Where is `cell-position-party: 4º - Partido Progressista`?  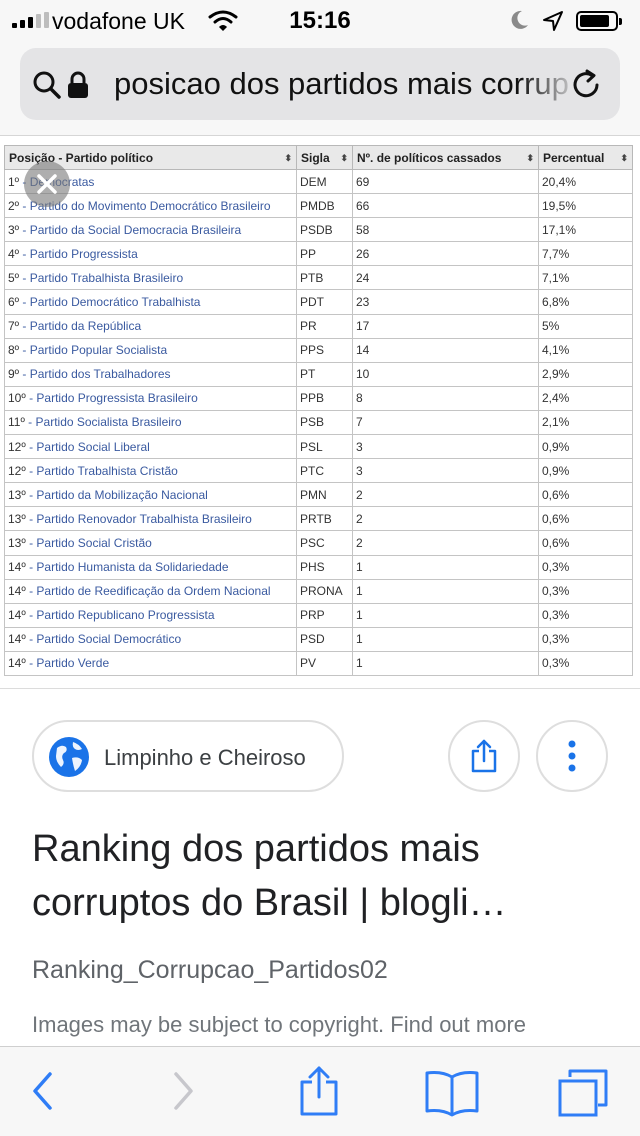
cell-position-party: 4º - Partido Progressista is located at coordinates (150, 254).